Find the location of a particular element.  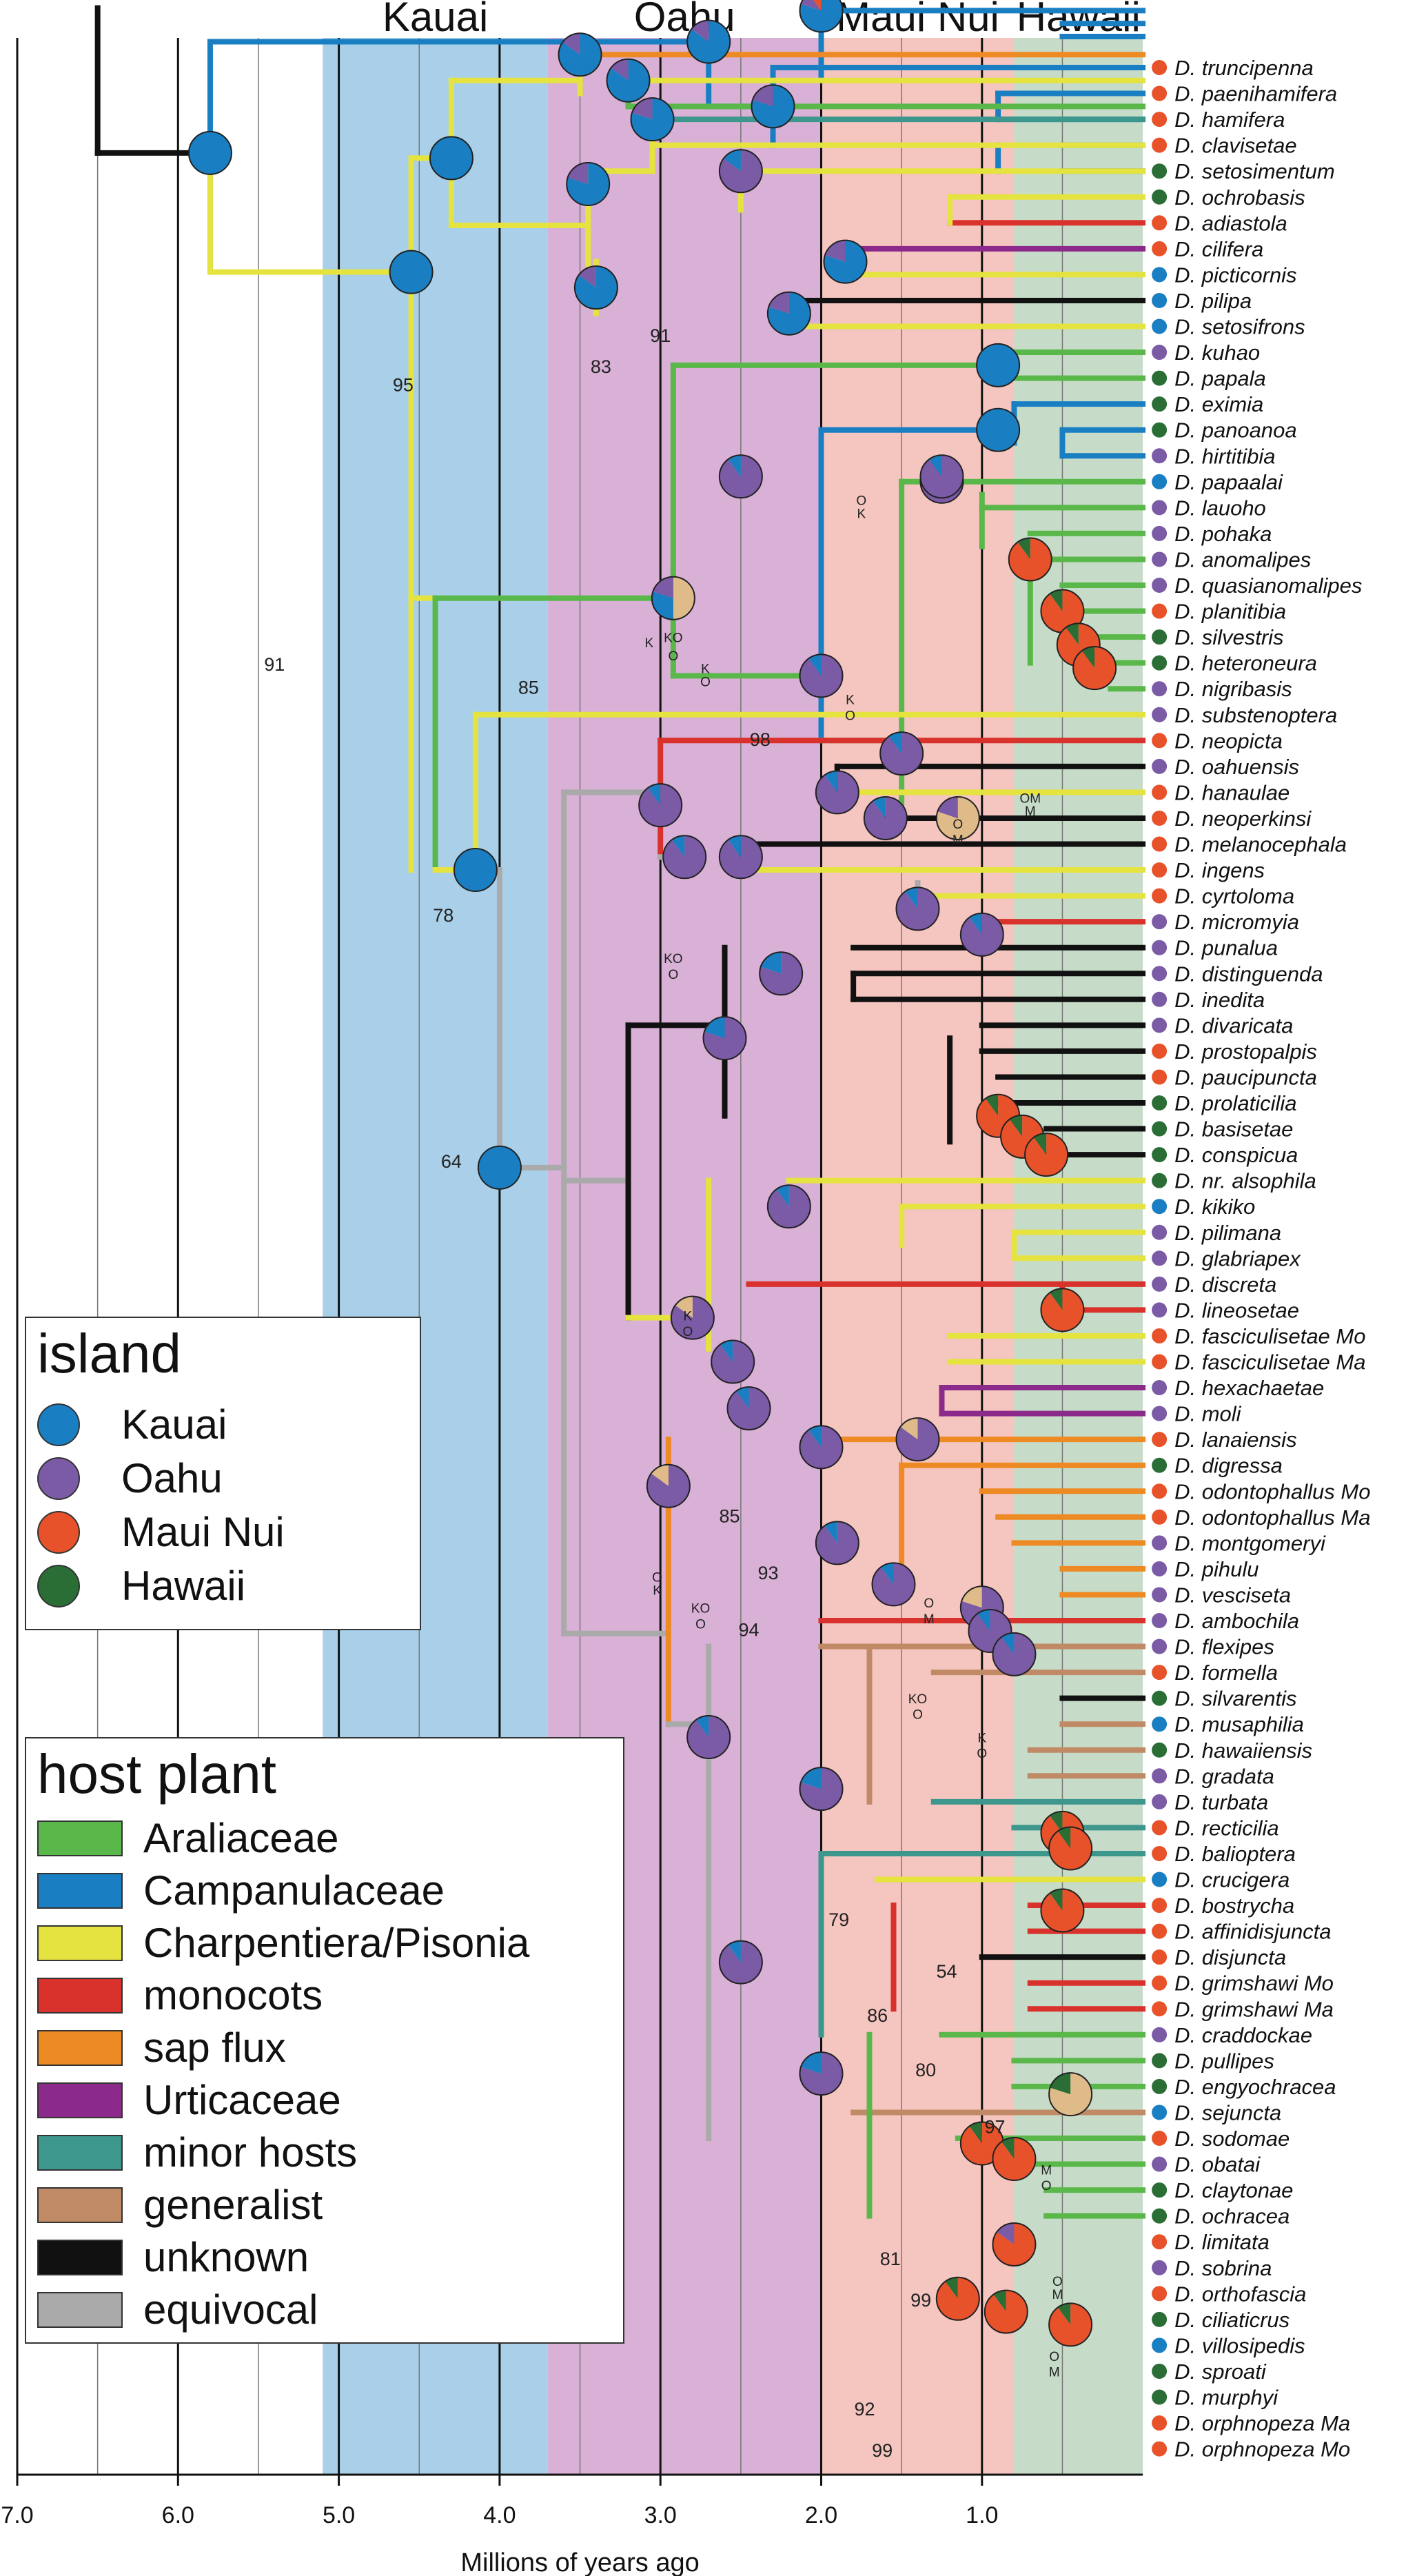

taxon-label: D. ochrobasis is located at coordinates (1239, 197).